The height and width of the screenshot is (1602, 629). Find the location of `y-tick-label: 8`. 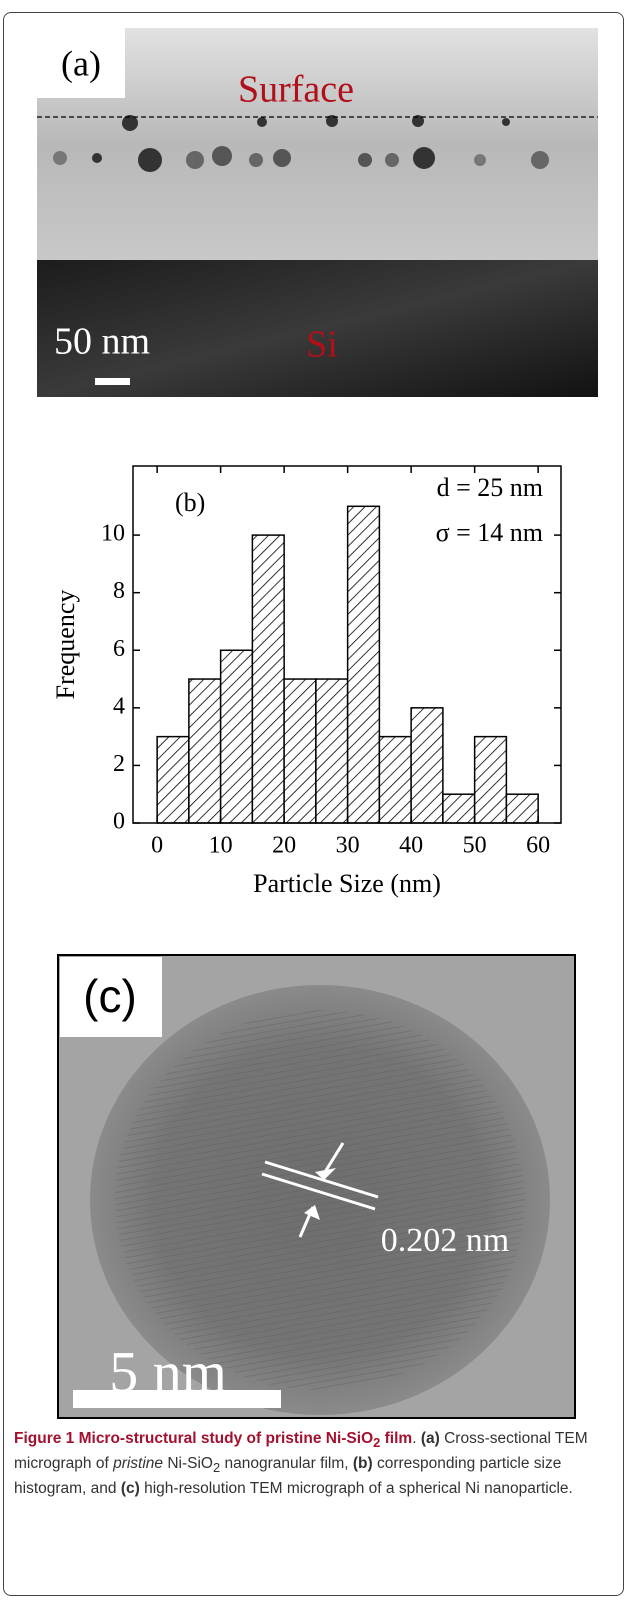

y-tick-label: 8 is located at coordinates (119, 591).